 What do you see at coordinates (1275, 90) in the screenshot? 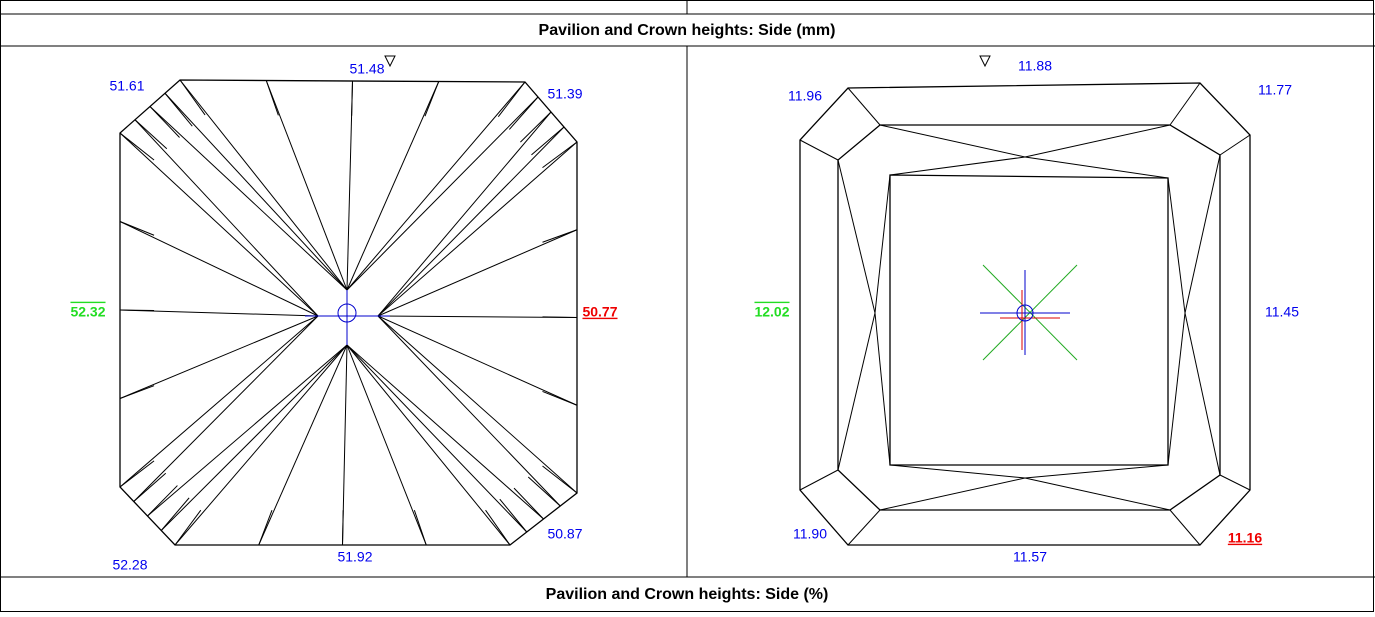
I see `height-label: 11.77` at bounding box center [1275, 90].